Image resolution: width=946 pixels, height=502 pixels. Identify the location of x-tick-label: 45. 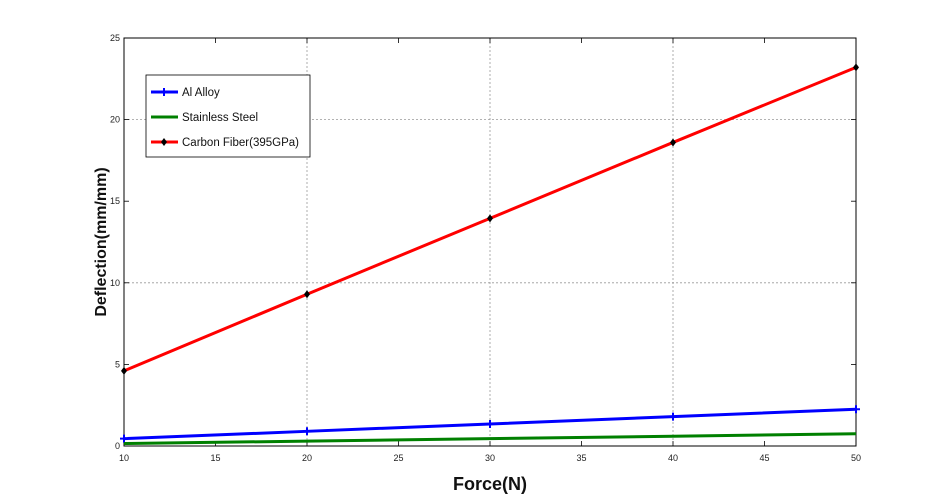
(764, 458).